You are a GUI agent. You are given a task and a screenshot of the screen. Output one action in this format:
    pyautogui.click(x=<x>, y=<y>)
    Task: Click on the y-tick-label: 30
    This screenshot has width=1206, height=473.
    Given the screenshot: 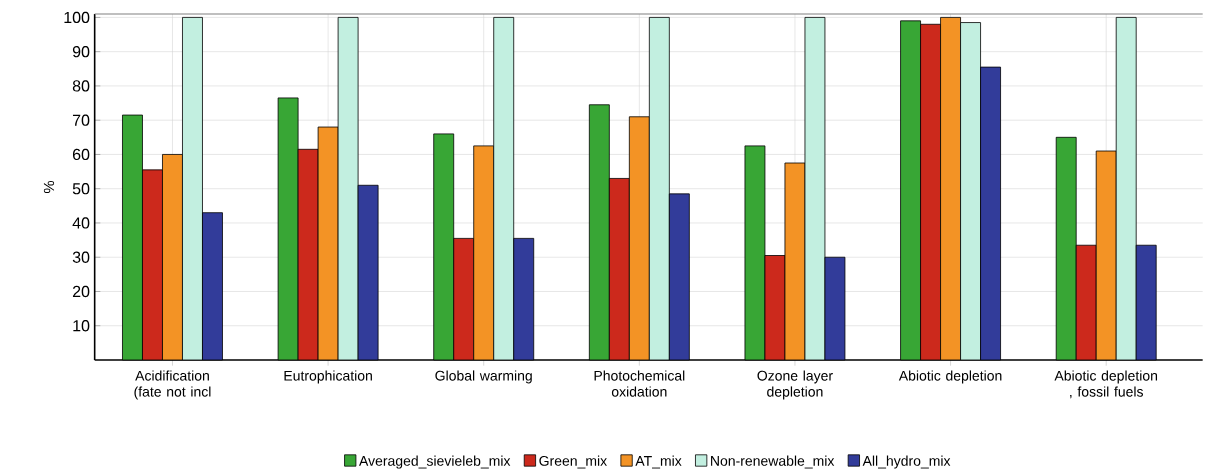 What is the action you would take?
    pyautogui.click(x=81, y=257)
    